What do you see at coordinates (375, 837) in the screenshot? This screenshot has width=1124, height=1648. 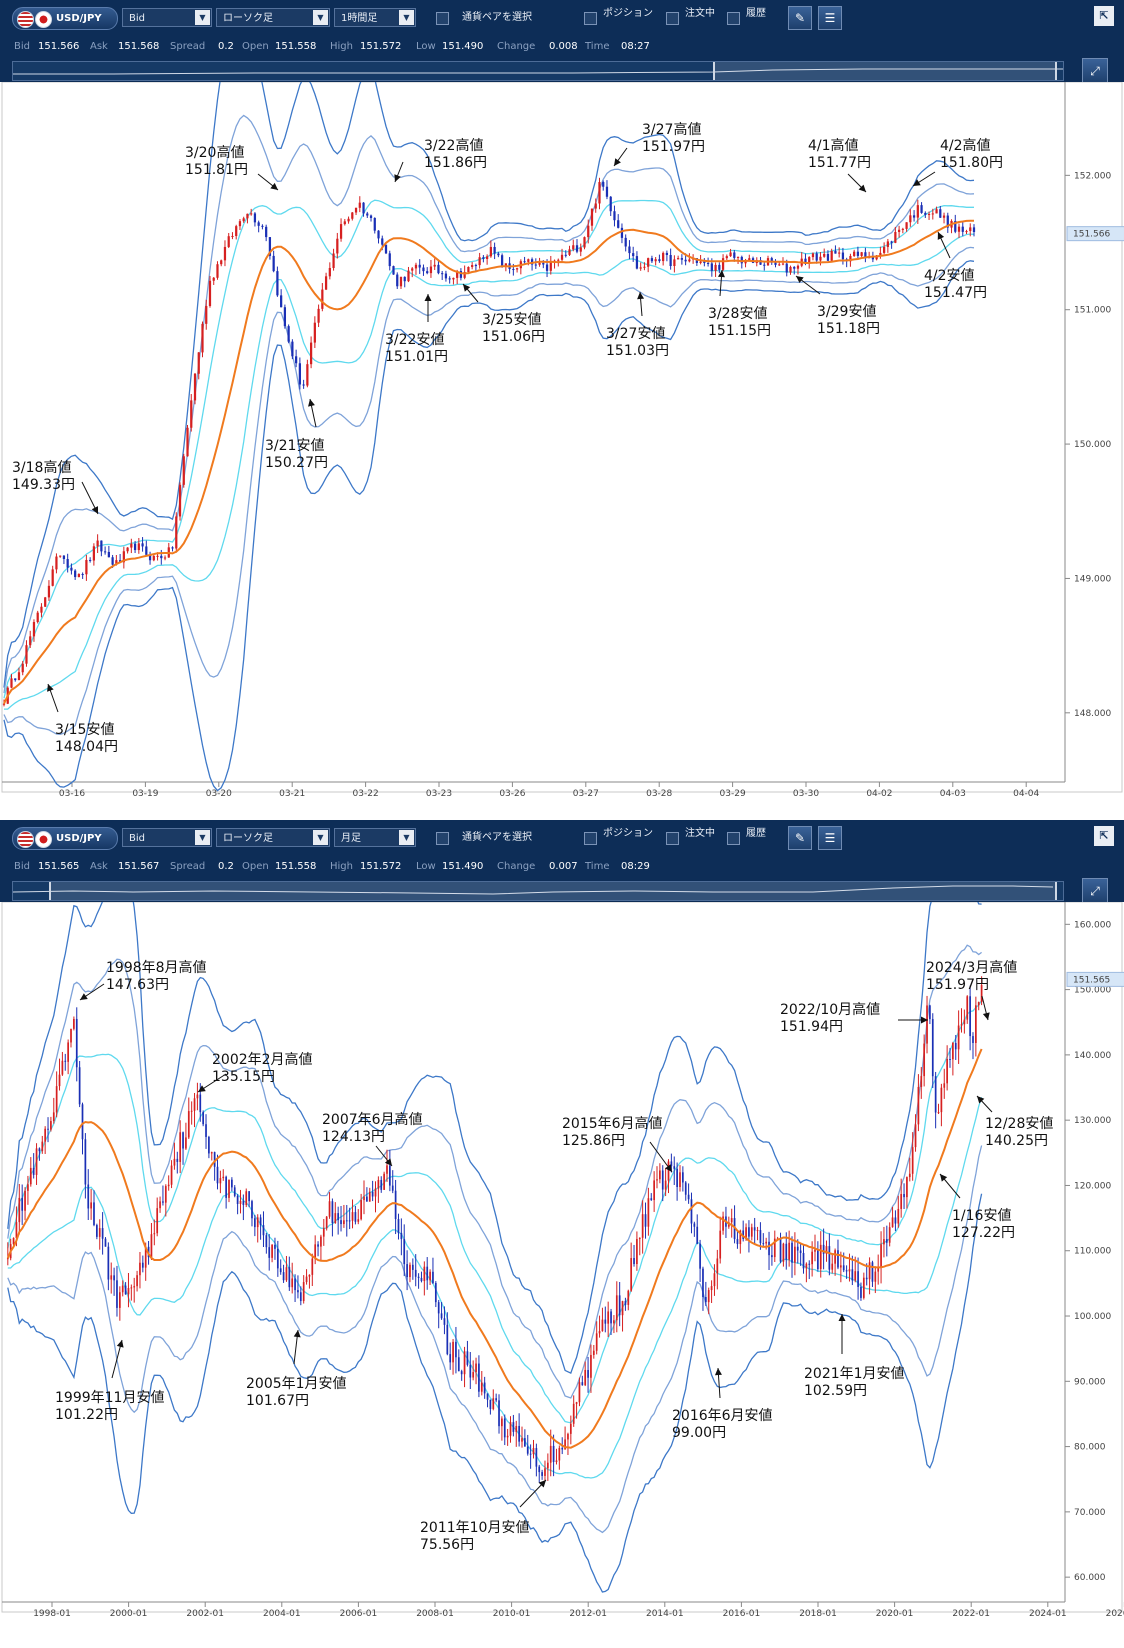 I see `timeframe-select: 月足 ▼` at bounding box center [375, 837].